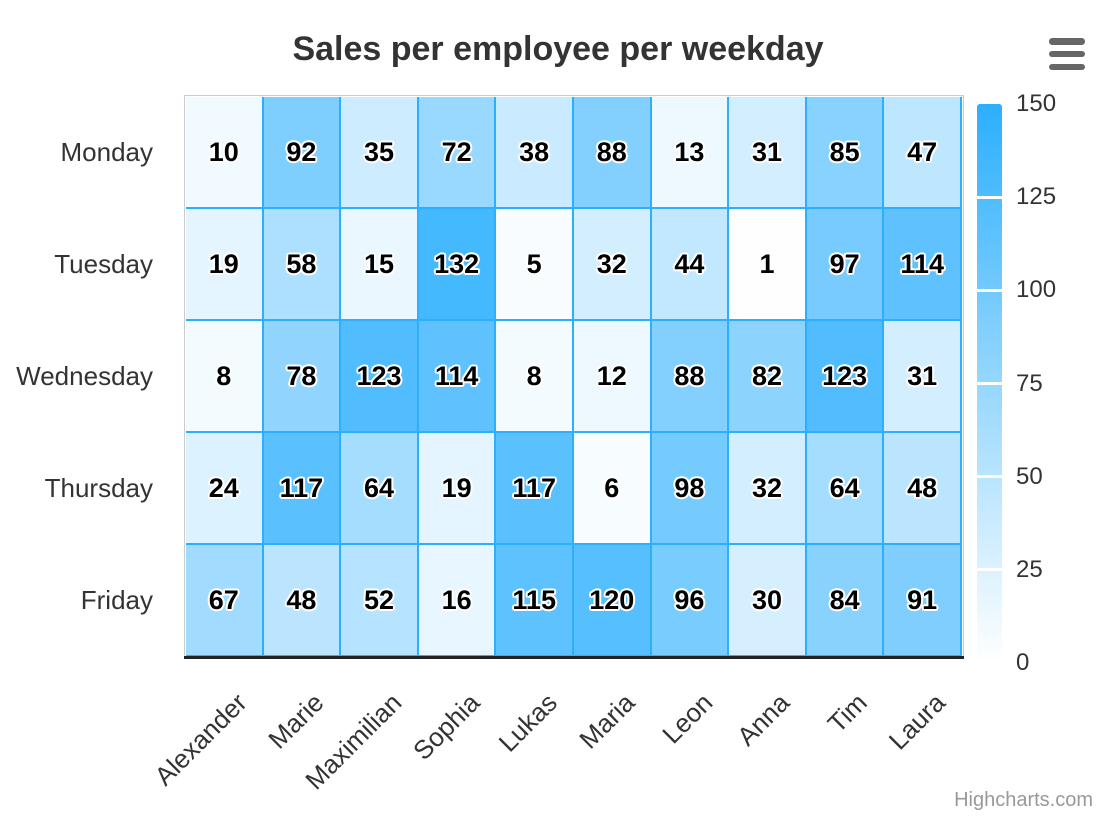  I want to click on heatmap-cell-tim-wednesday: 123, so click(845, 377).